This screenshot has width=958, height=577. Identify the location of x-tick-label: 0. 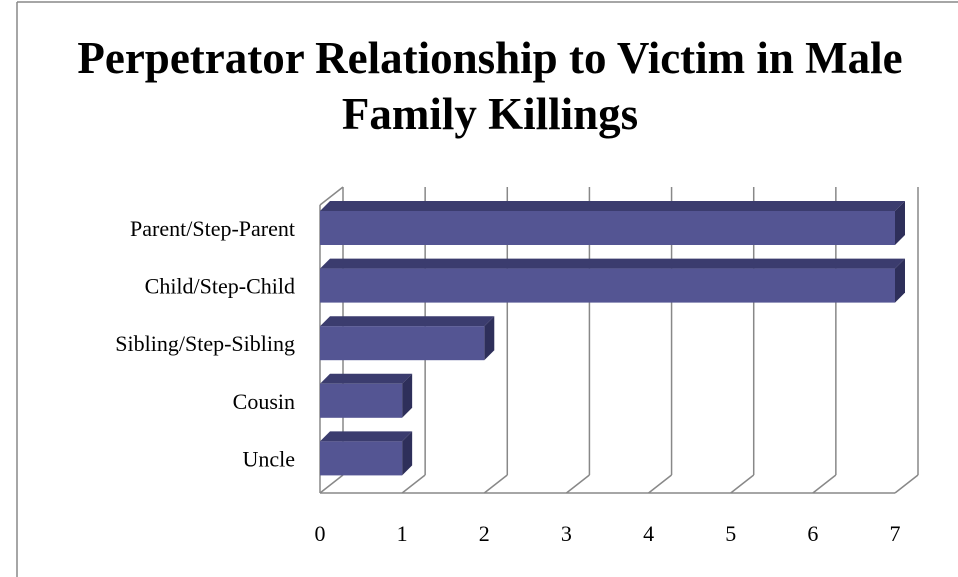
(320, 533).